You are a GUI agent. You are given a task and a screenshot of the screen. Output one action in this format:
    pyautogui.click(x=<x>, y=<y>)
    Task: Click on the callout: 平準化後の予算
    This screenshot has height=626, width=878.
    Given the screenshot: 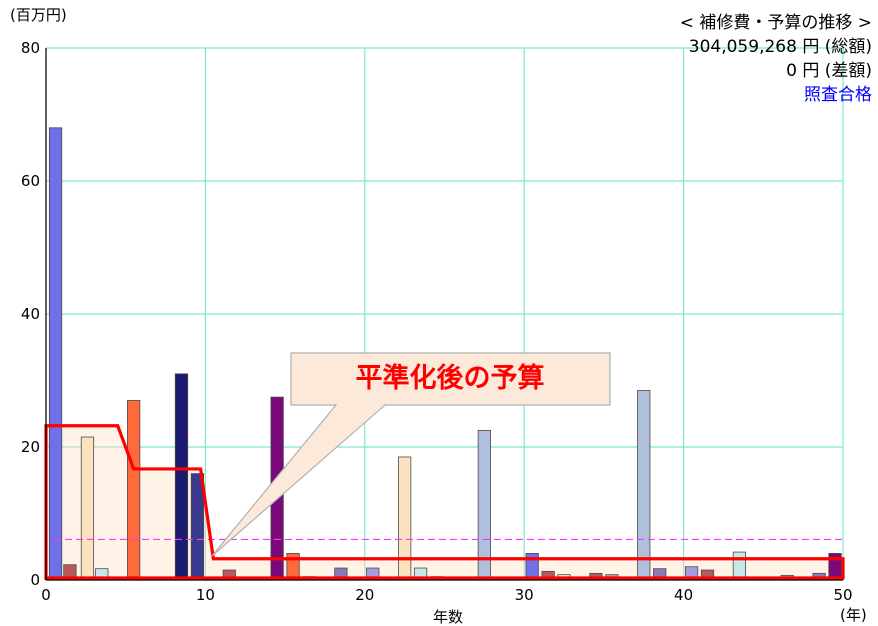 What is the action you would take?
    pyautogui.click(x=411, y=454)
    